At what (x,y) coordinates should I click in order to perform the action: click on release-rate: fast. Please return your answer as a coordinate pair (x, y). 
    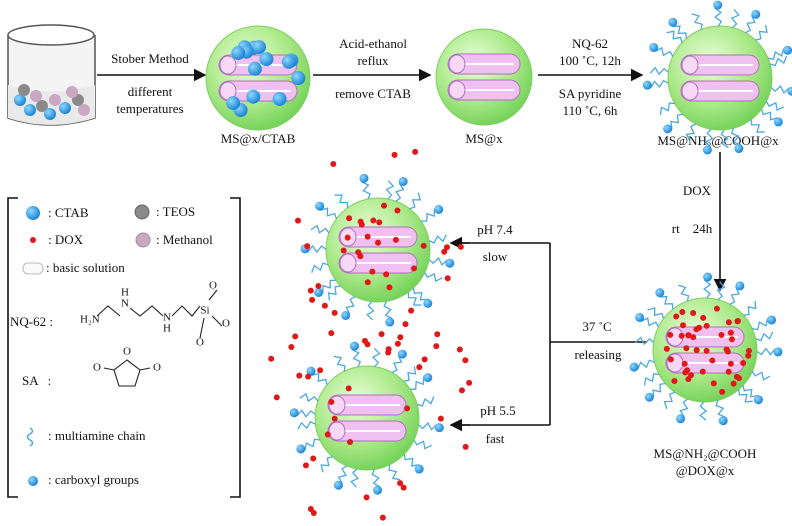
    Looking at the image, I should click on (495, 438).